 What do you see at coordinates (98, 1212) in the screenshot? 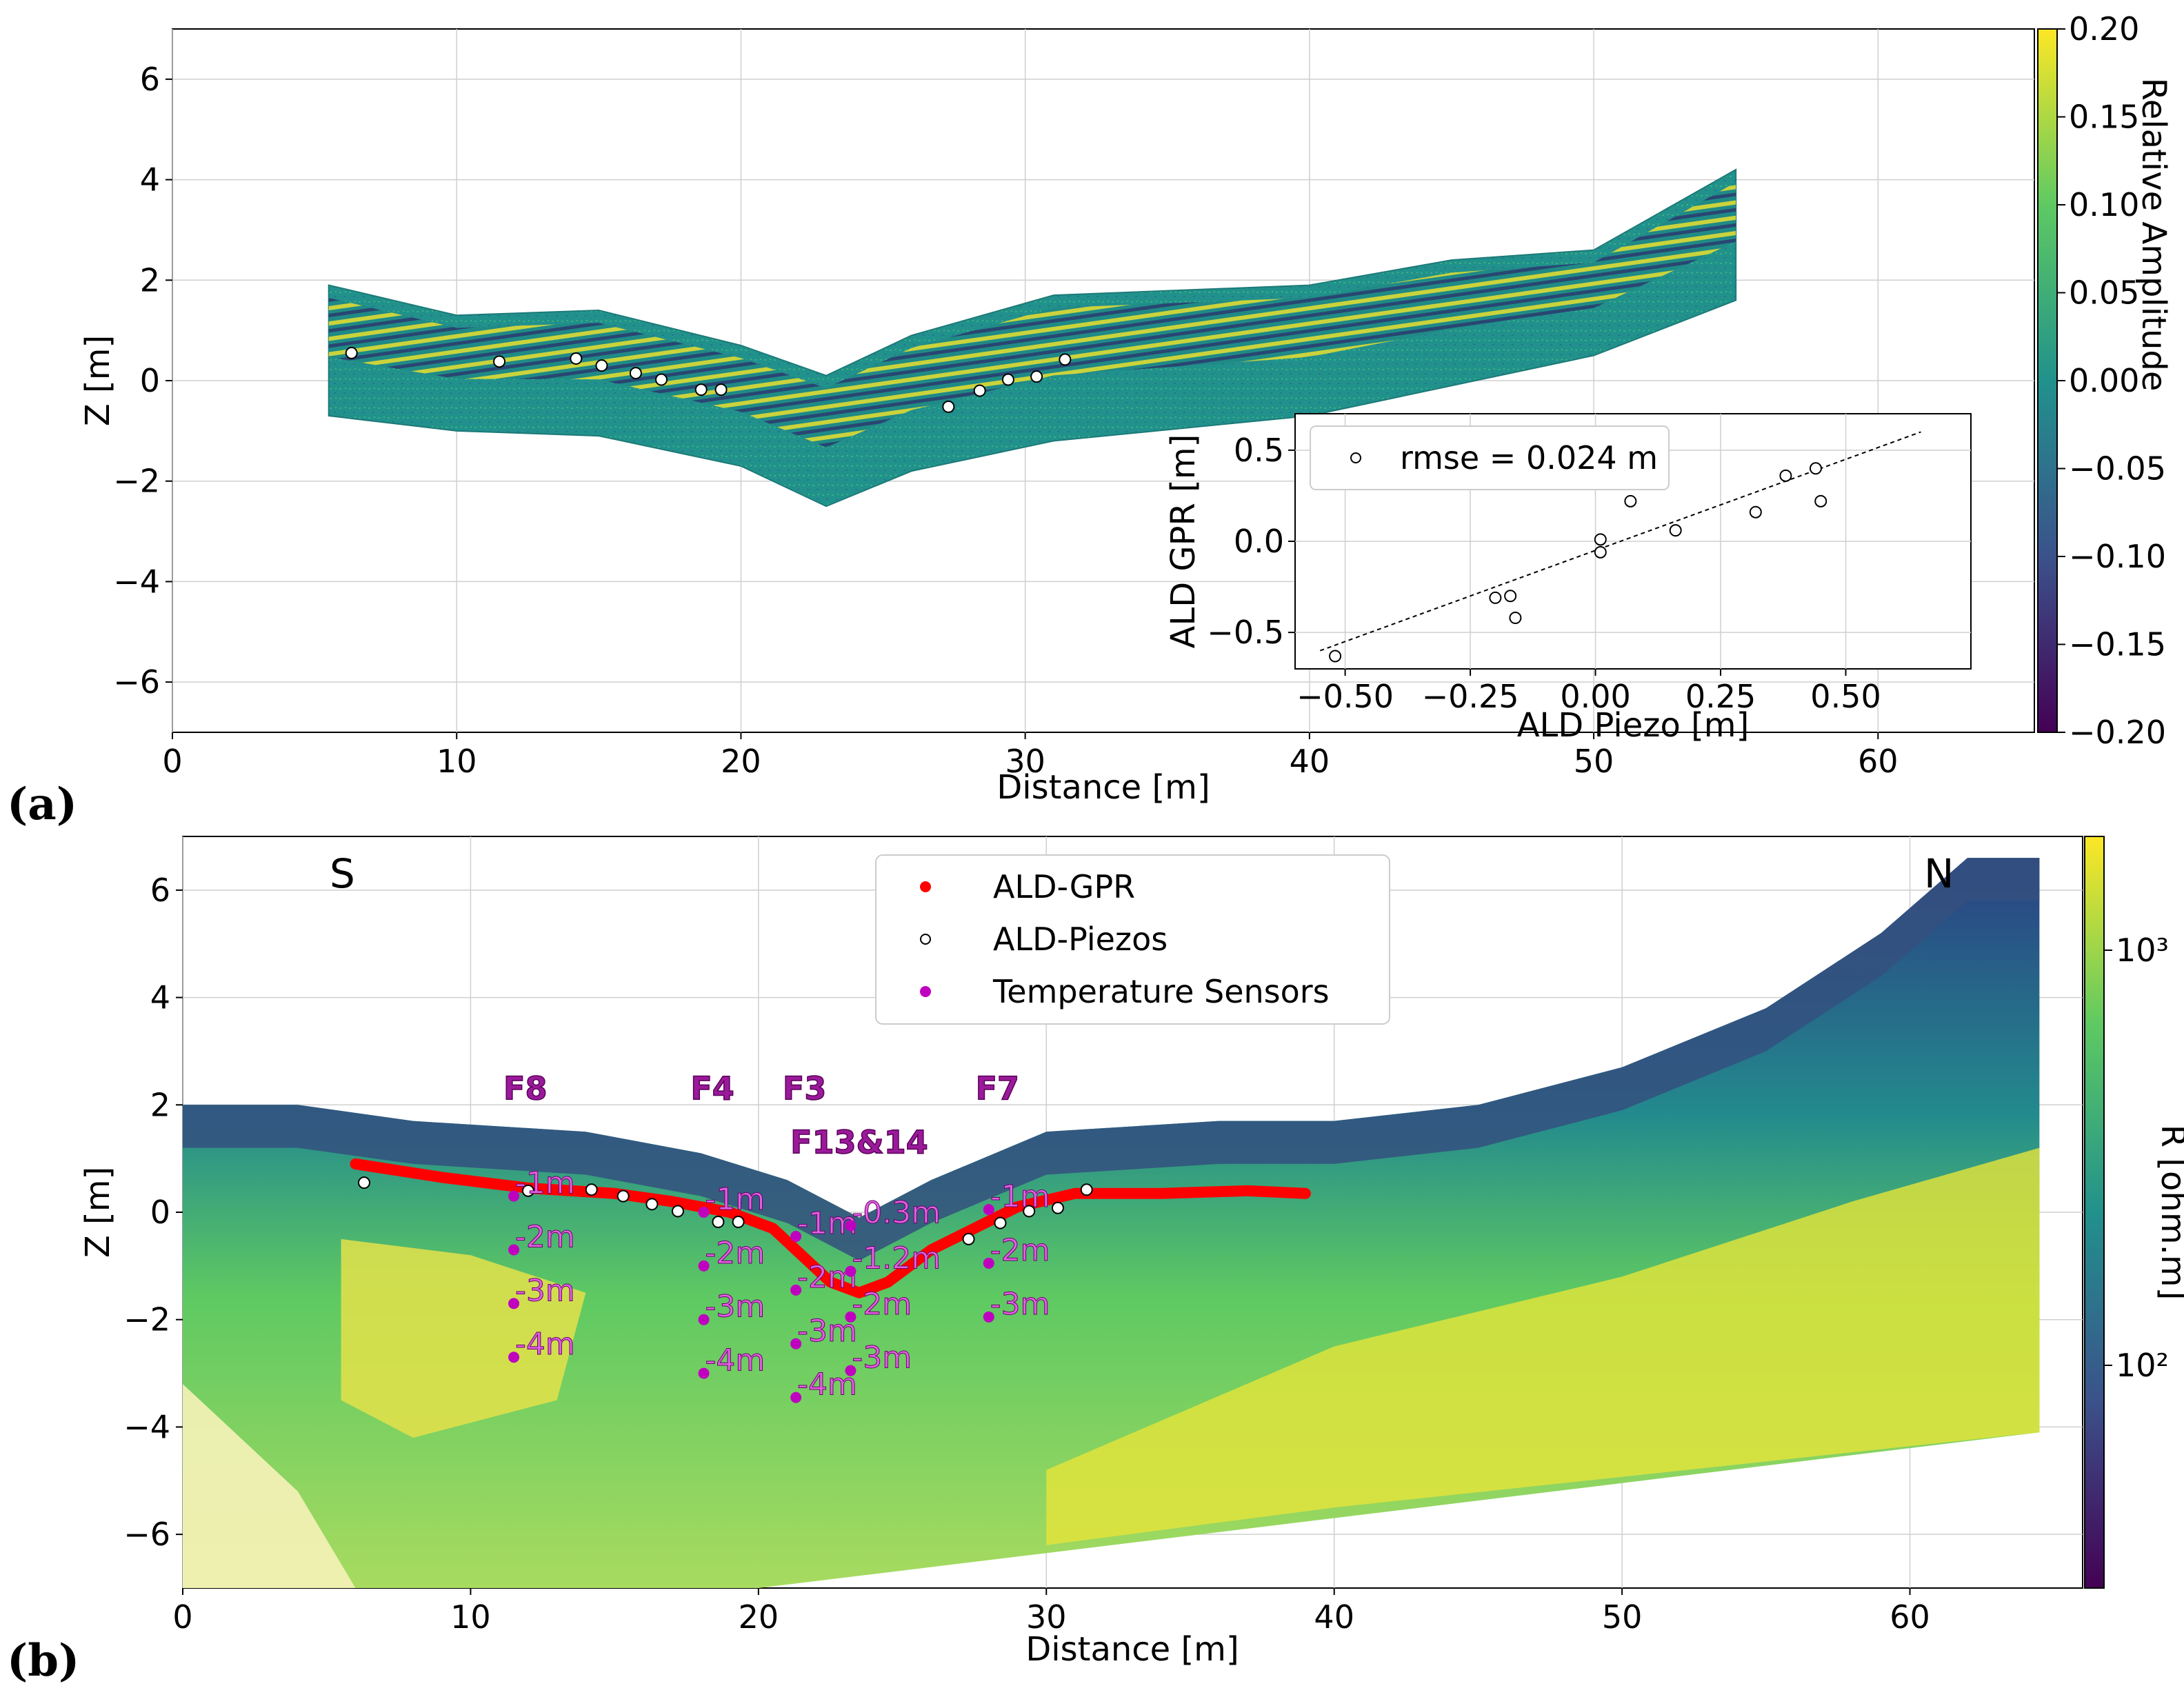
I see `panel-b-ylabel: Z [m]` at bounding box center [98, 1212].